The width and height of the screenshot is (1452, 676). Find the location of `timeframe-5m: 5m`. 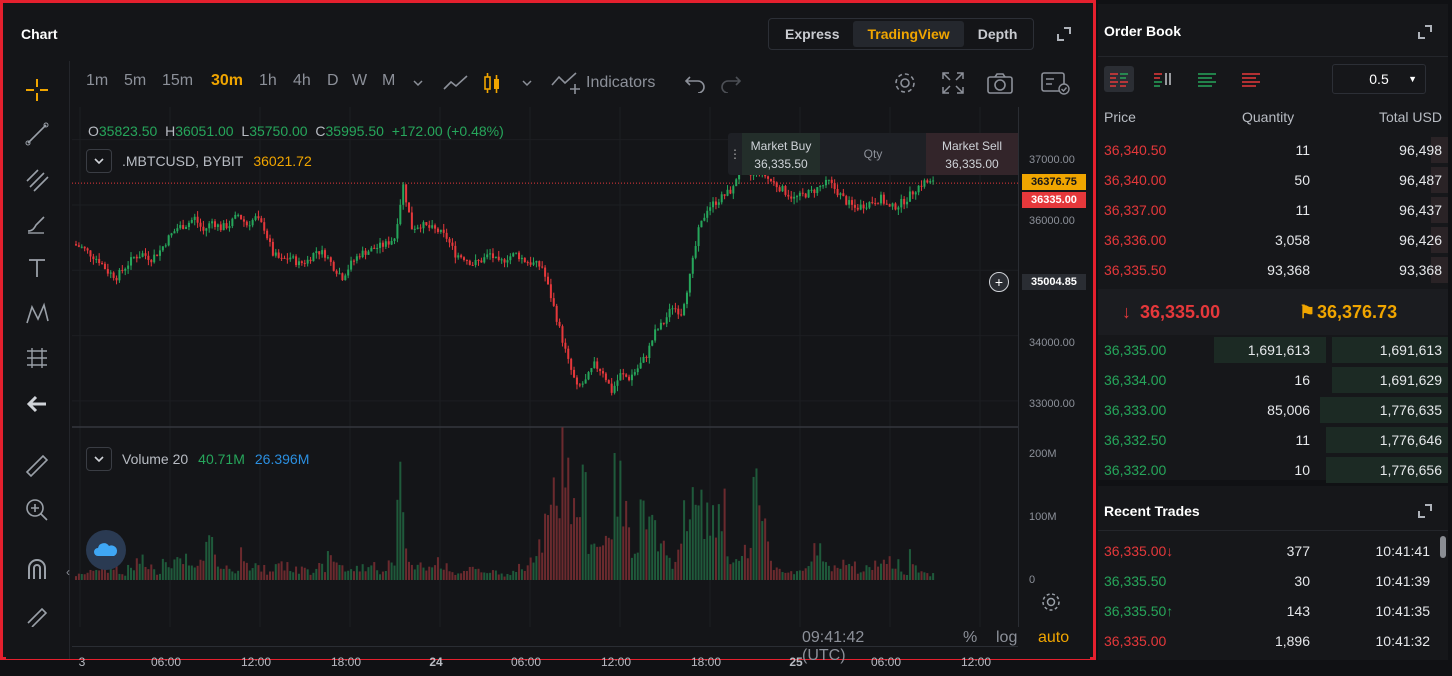

timeframe-5m: 5m is located at coordinates (135, 80).